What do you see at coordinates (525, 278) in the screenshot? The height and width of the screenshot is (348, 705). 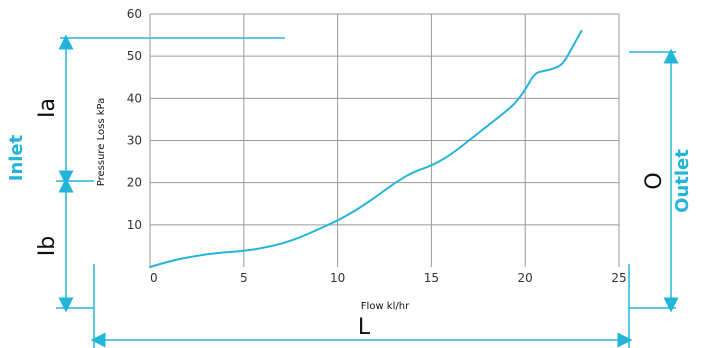 I see `x-tick-label: 20` at bounding box center [525, 278].